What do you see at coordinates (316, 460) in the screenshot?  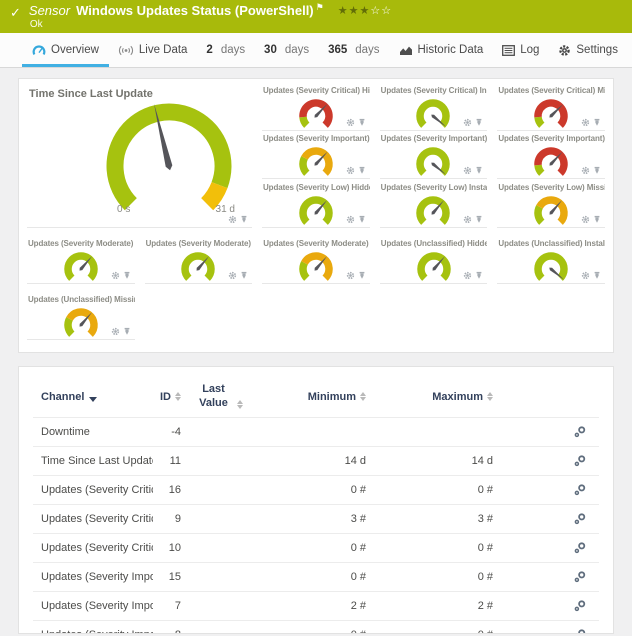 I see `table-row: Time Since Last Update 11 14 d 14 d` at bounding box center [316, 460].